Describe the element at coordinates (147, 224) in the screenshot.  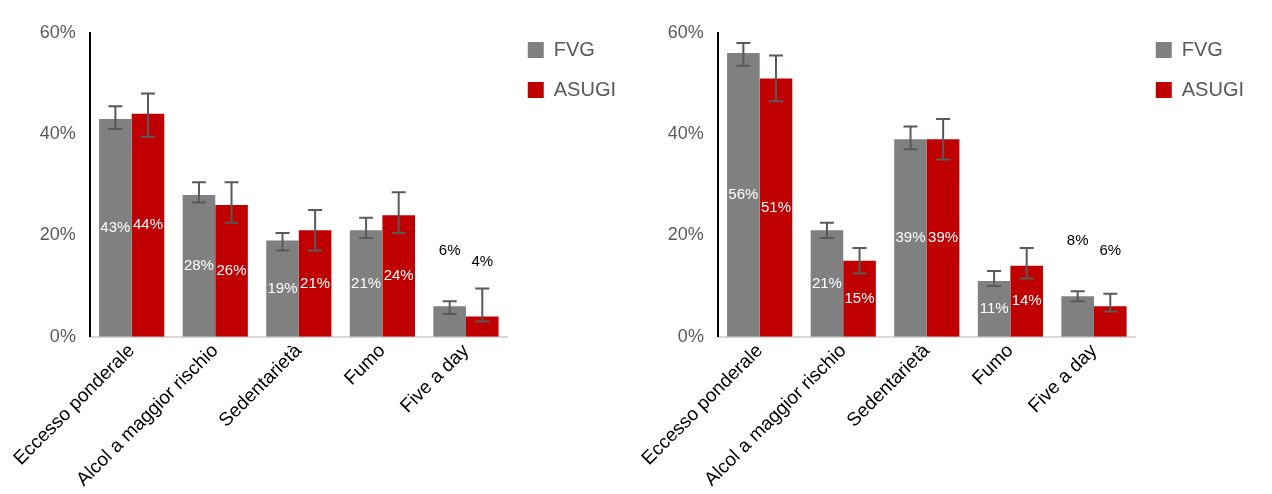
I see `data-label: 44%` at that location.